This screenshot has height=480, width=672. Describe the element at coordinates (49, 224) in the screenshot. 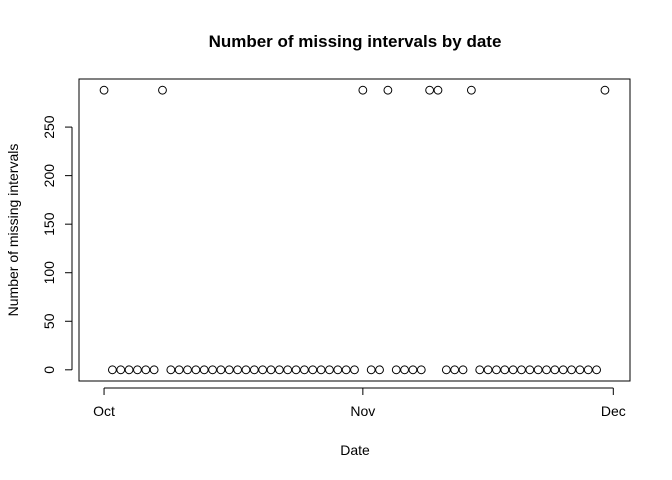

I see `y-tick-label: 150` at that location.